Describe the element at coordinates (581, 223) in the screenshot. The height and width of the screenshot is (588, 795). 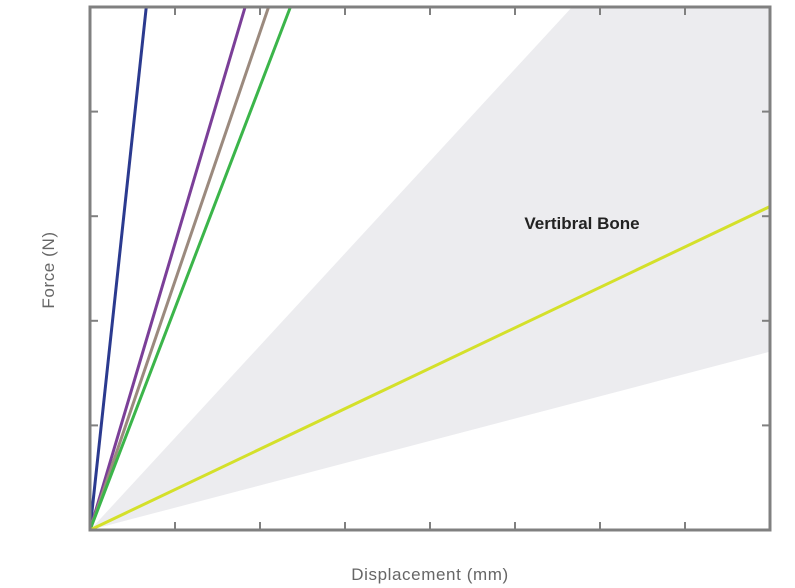
I see `region-label: Vertibral Bone` at that location.